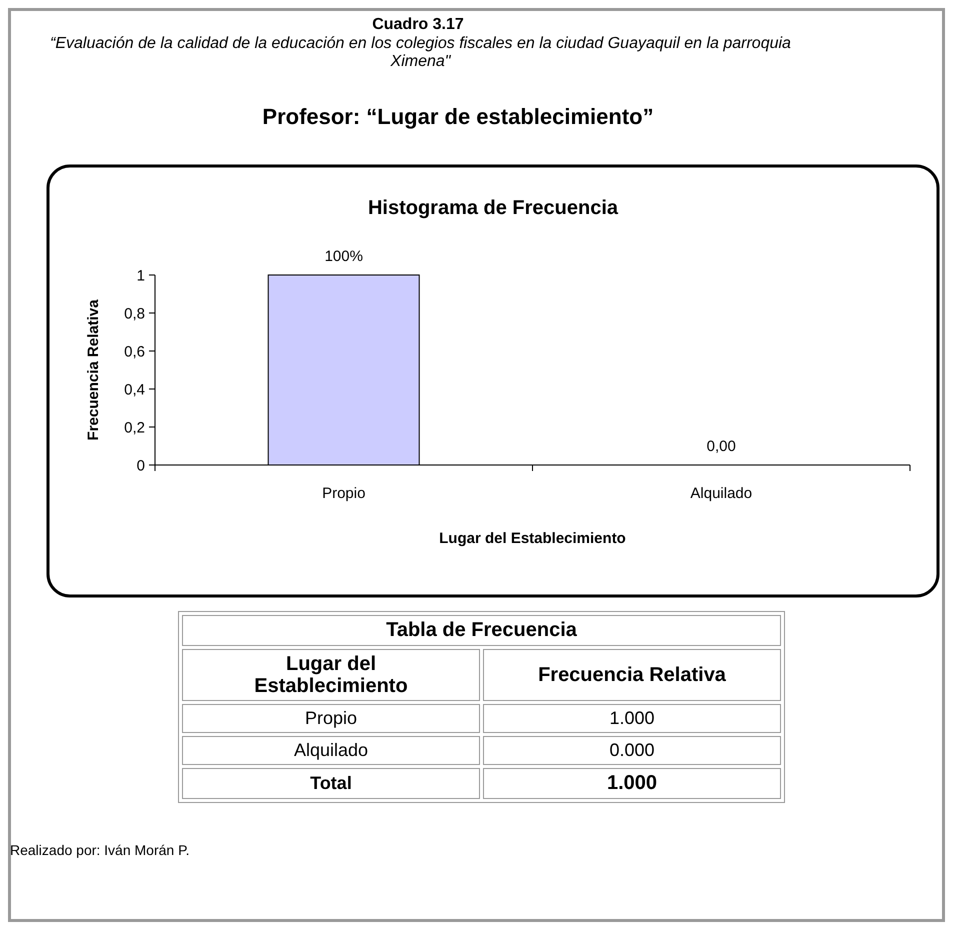  I want to click on data-label: 100%, so click(343, 256).